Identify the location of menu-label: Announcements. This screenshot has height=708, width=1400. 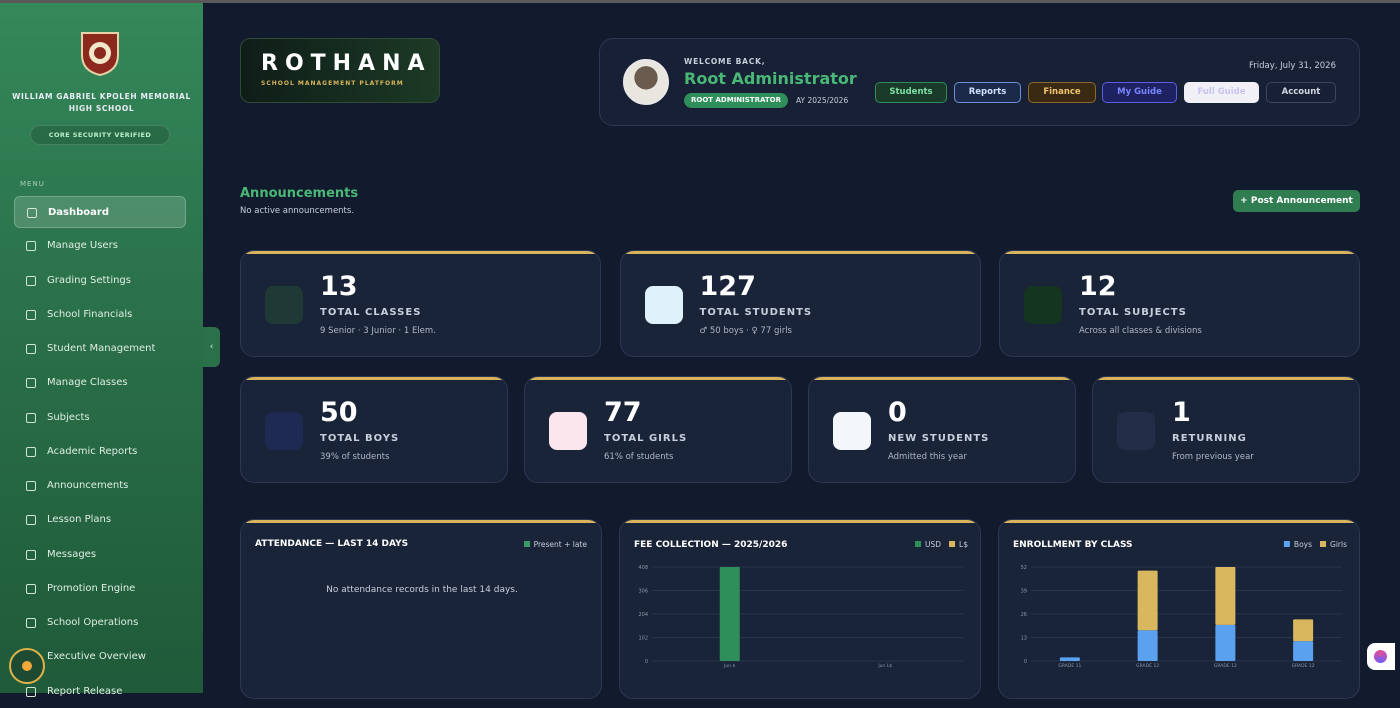
(88, 485).